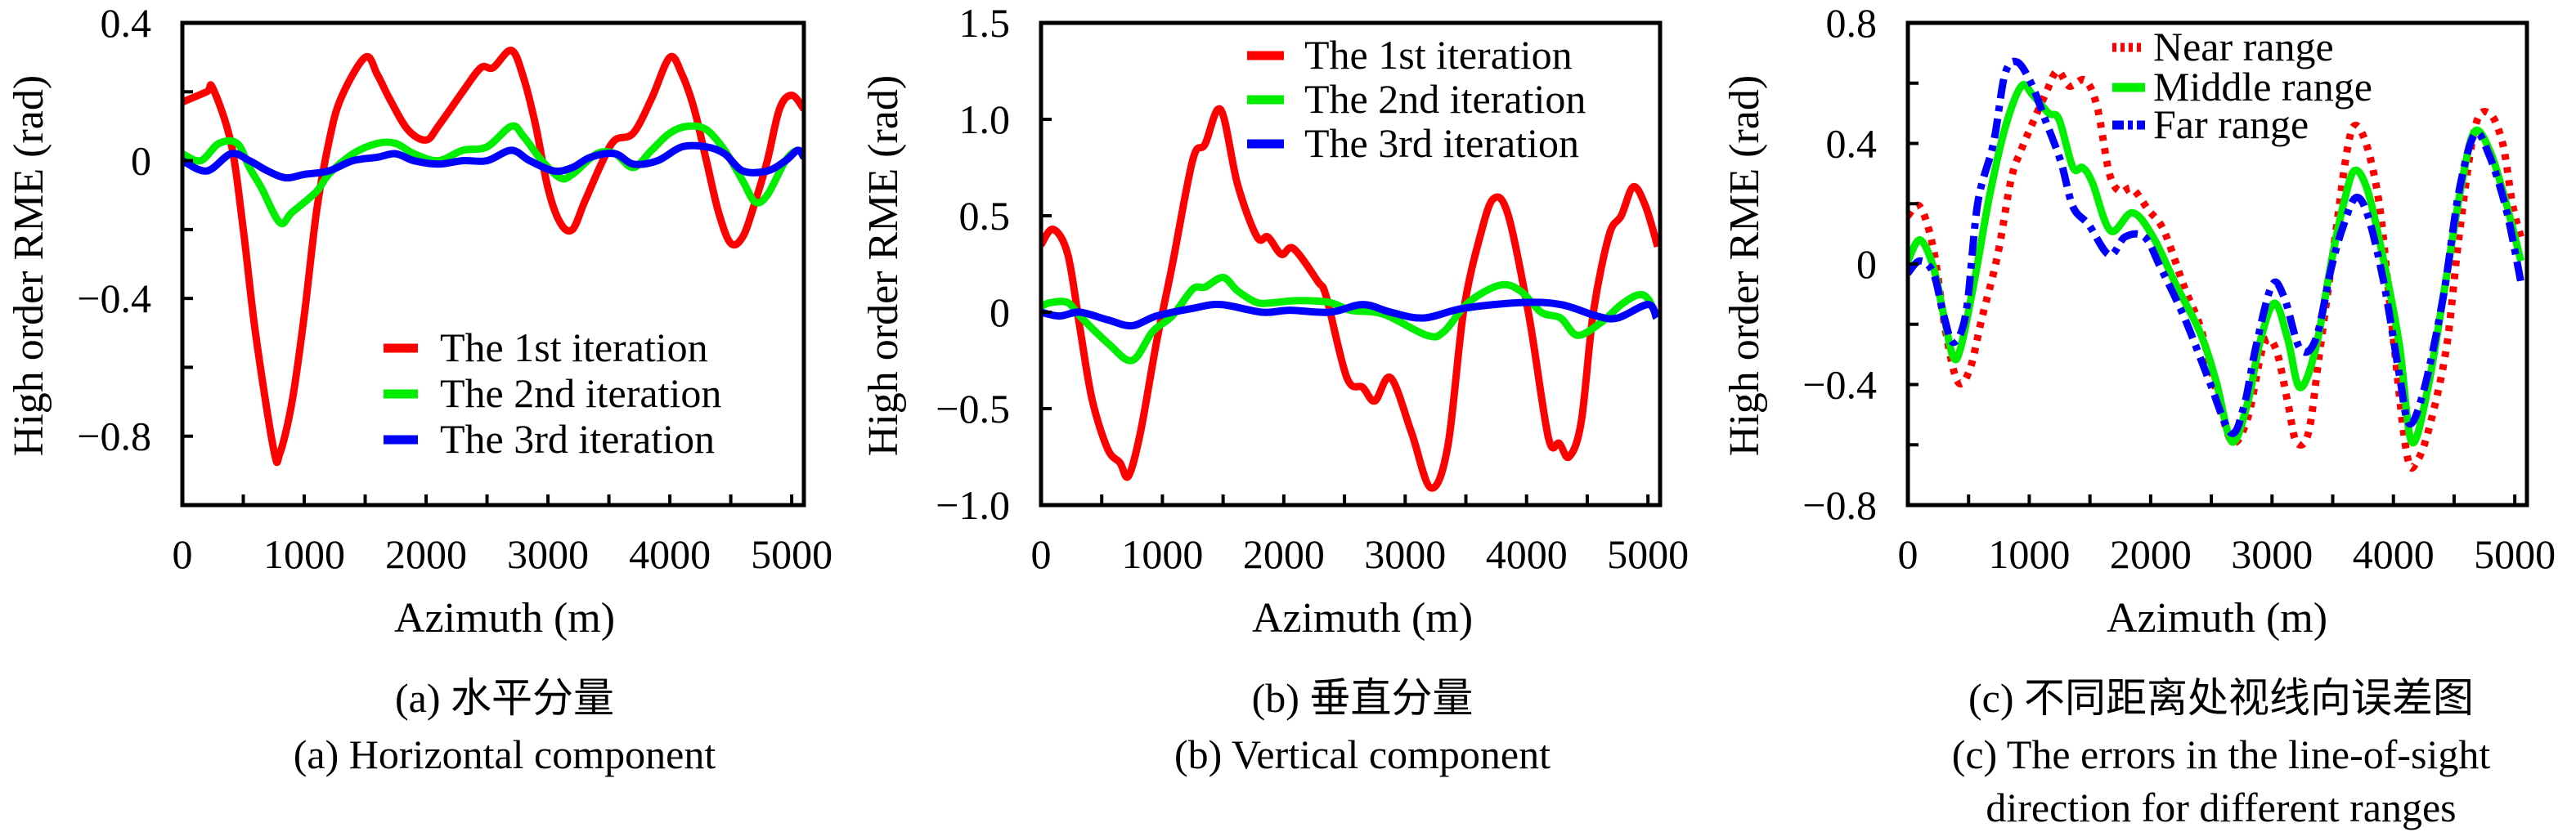  I want to click on caption-cn: (a) 水平分量, so click(505, 698).